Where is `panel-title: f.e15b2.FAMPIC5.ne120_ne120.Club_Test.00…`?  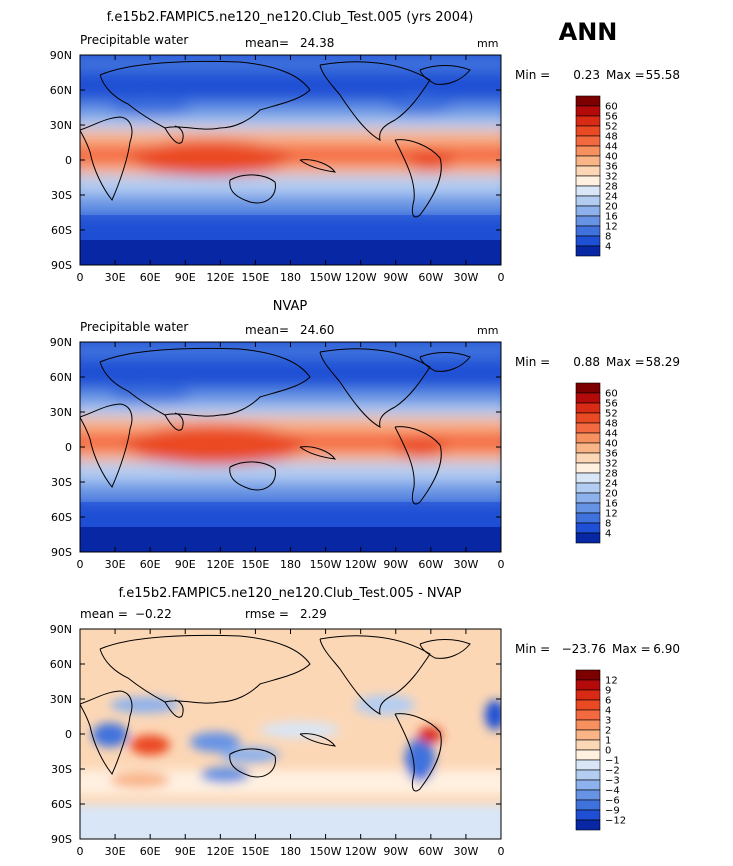 panel-title: f.e15b2.FAMPIC5.ne120_ne120.Club_Test.00… is located at coordinates (290, 17).